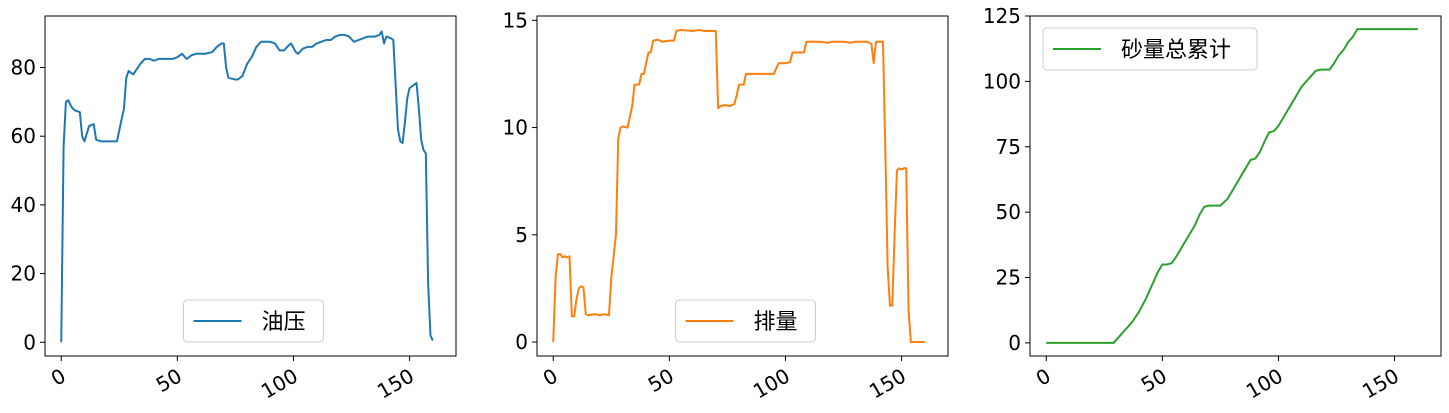  What do you see at coordinates (515, 20) in the screenshot?
I see `y-tick-label: 15` at bounding box center [515, 20].